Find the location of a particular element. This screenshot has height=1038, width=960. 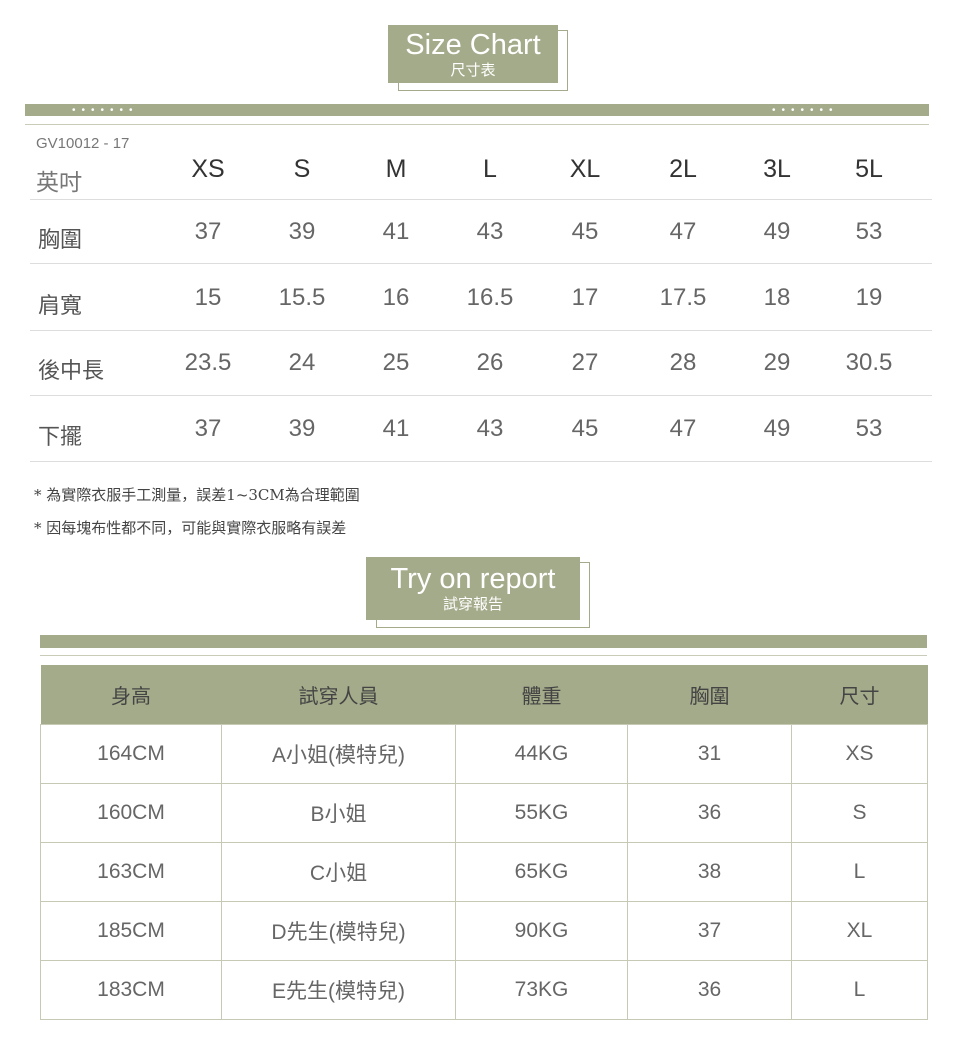

dots-left: ••••••• is located at coordinates (105, 110).